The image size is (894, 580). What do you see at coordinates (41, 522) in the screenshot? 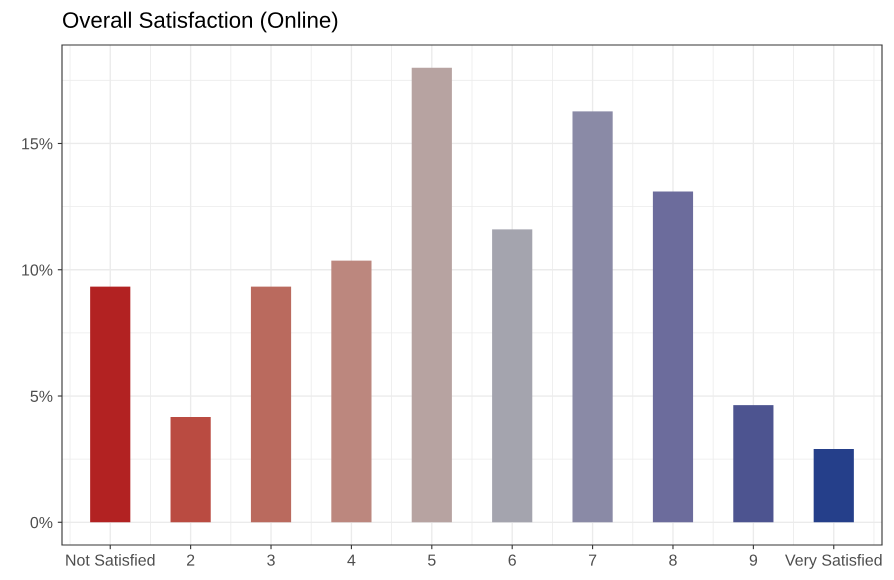
I see `y-tick-label: 0%` at bounding box center [41, 522].